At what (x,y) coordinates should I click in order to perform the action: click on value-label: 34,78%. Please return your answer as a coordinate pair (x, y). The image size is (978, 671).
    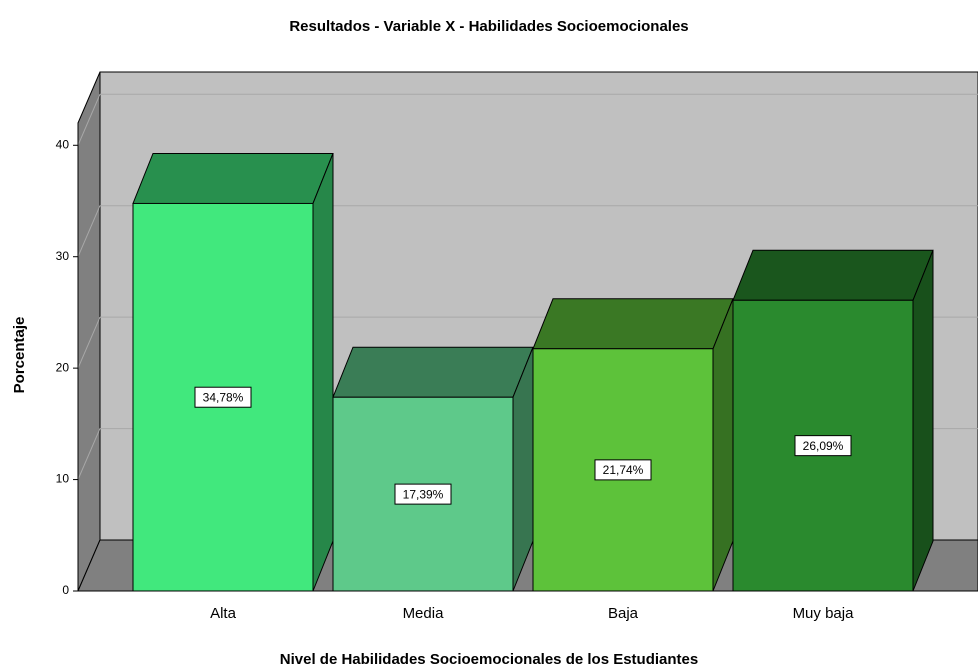
    Looking at the image, I should click on (223, 397).